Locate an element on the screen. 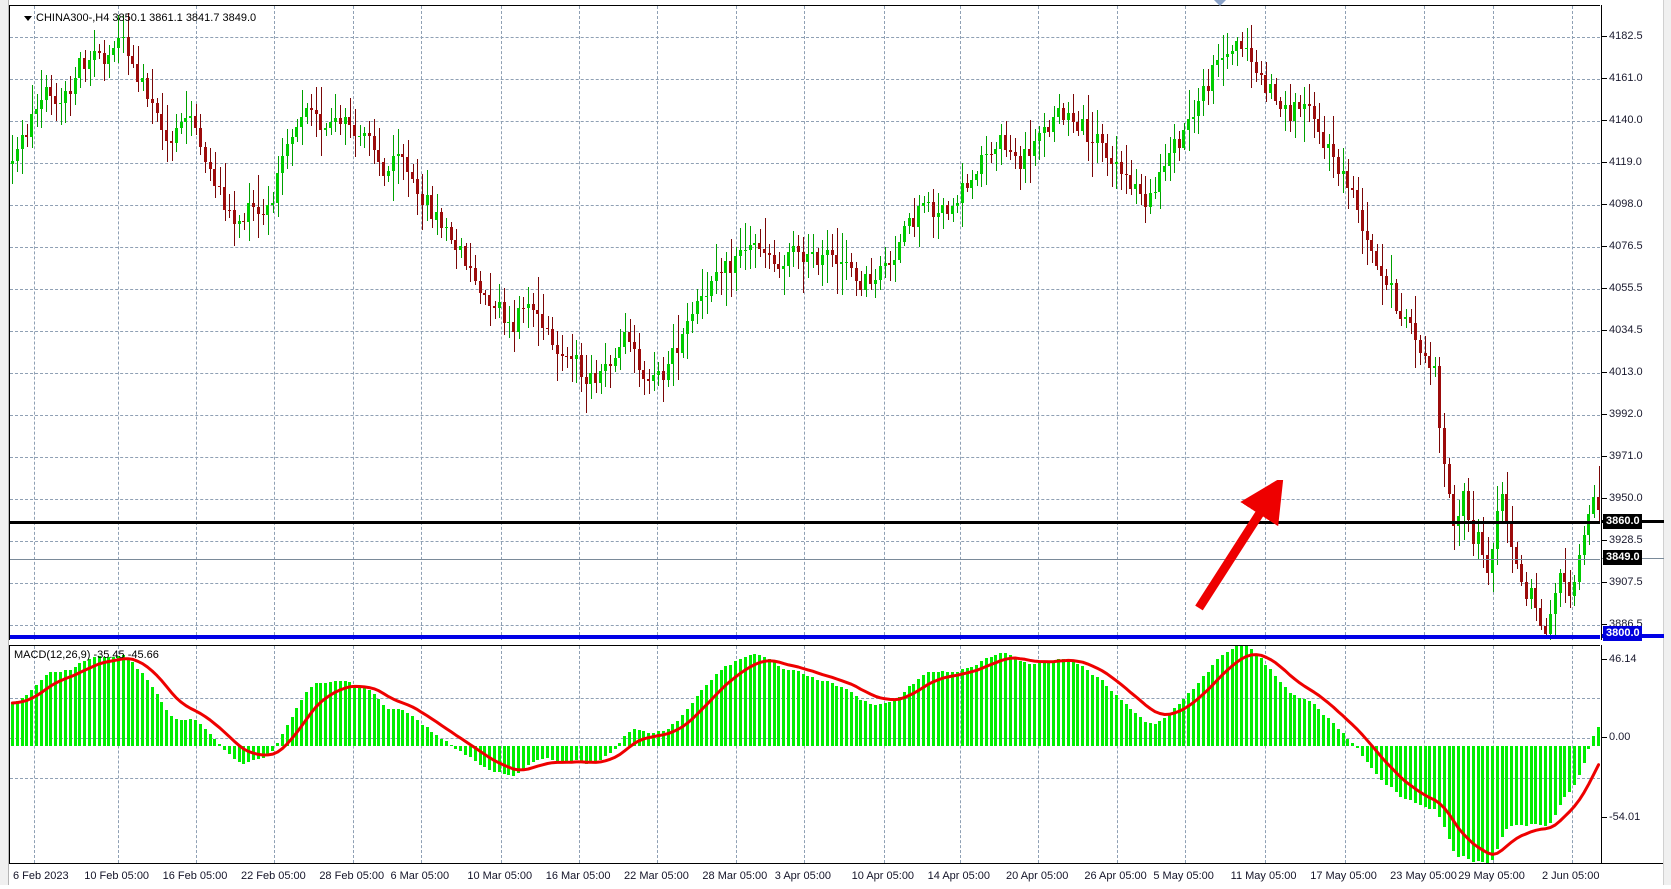 The width and height of the screenshot is (1671, 889). up-arrow-annotation is located at coordinates (1240, 550).